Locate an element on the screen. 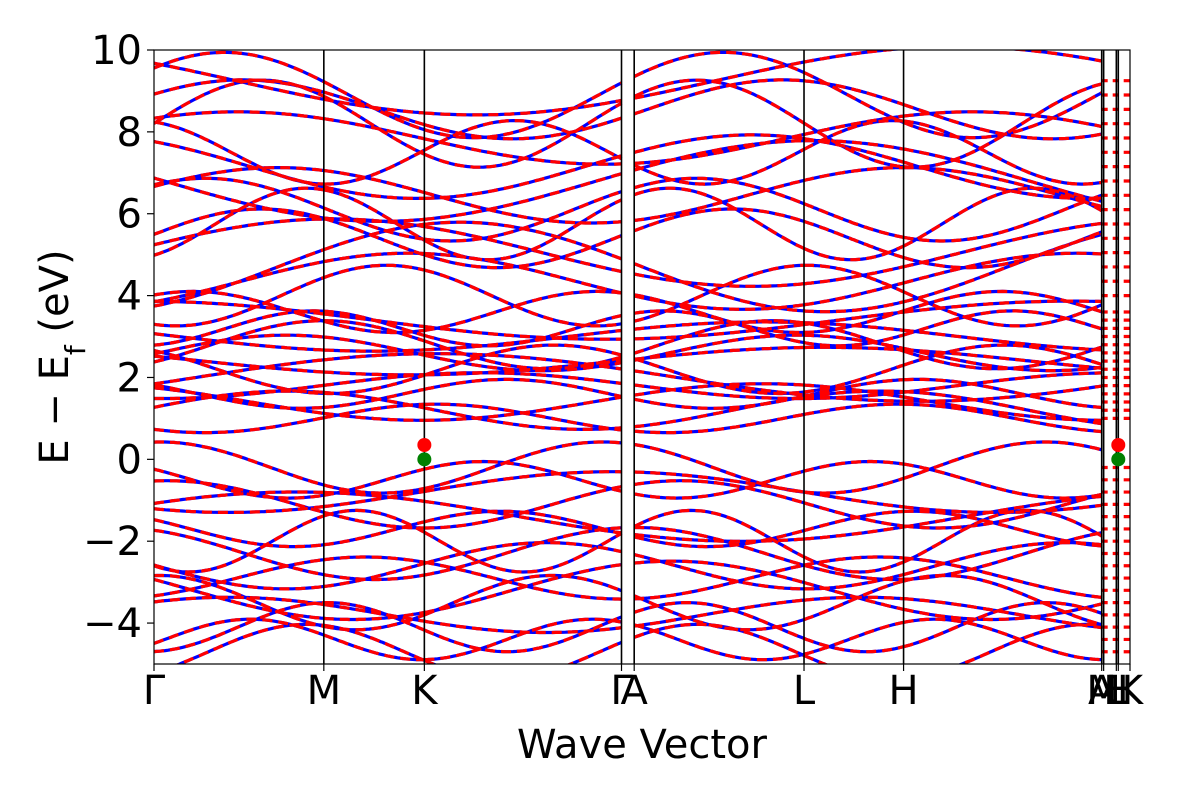 Image resolution: width=1200 pixels, height=804 pixels. y-tick-label: 8 is located at coordinates (129, 133).